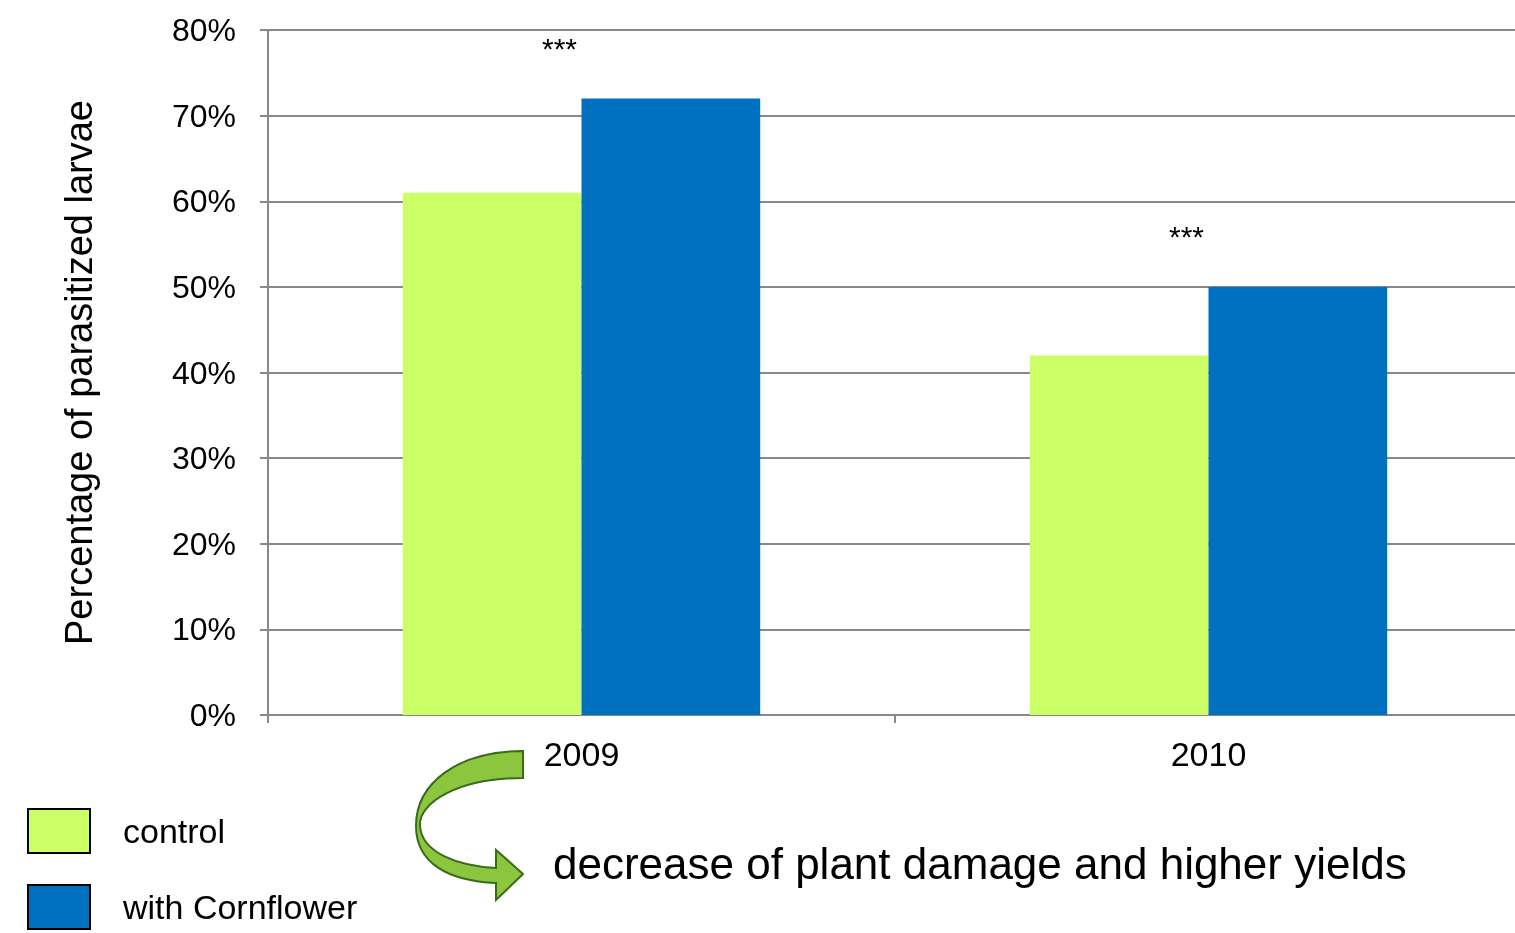  I want to click on x-tick-label: 2010, so click(1208, 754).